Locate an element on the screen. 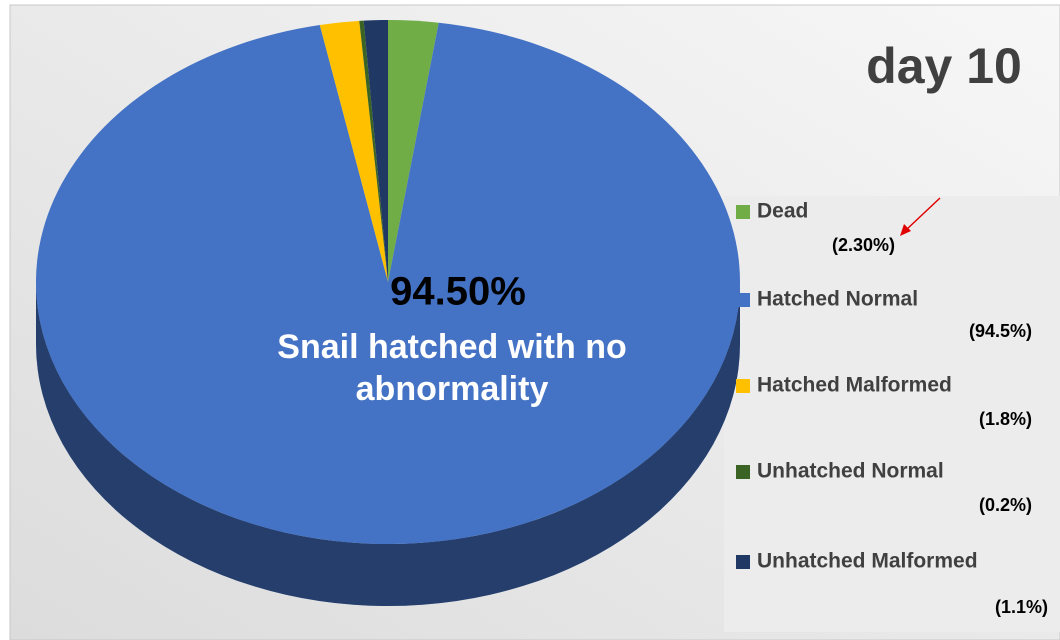  center-label: 94.50% is located at coordinates (458, 292).